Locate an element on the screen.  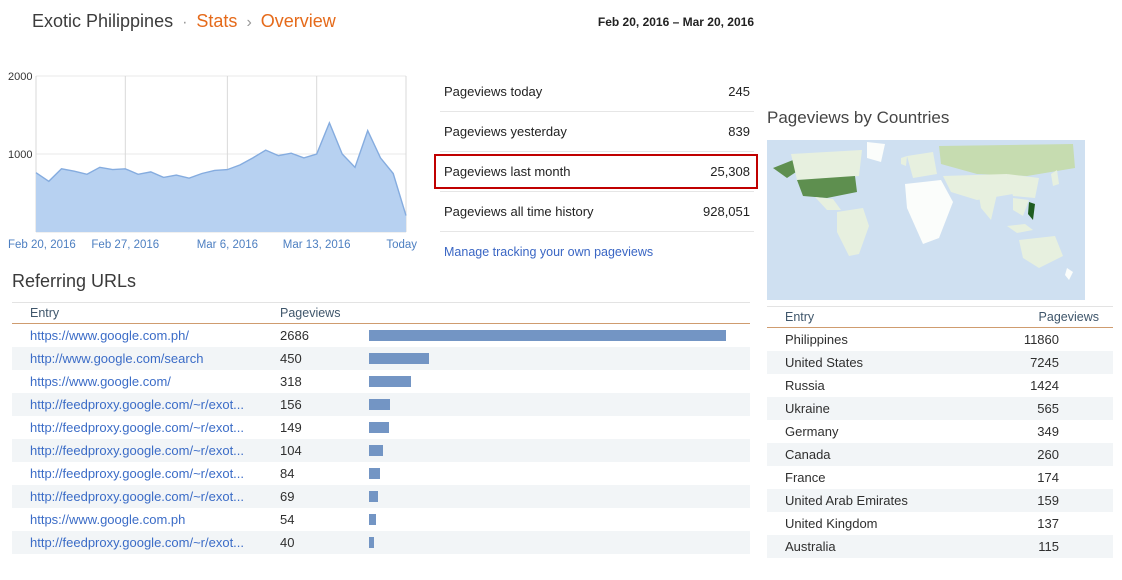
nav-overview-link: Overview is located at coordinates (298, 21).